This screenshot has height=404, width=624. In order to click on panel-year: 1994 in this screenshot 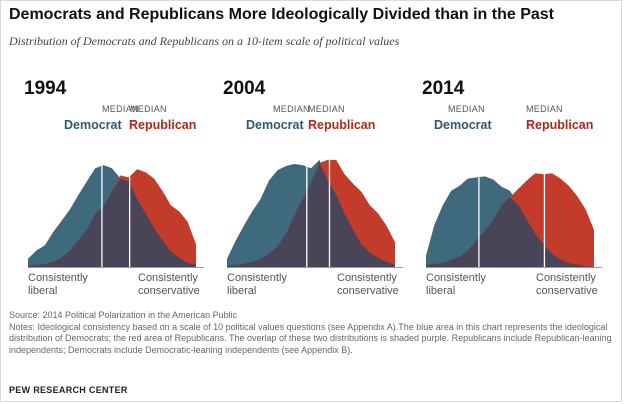, I will do `click(45, 88)`.